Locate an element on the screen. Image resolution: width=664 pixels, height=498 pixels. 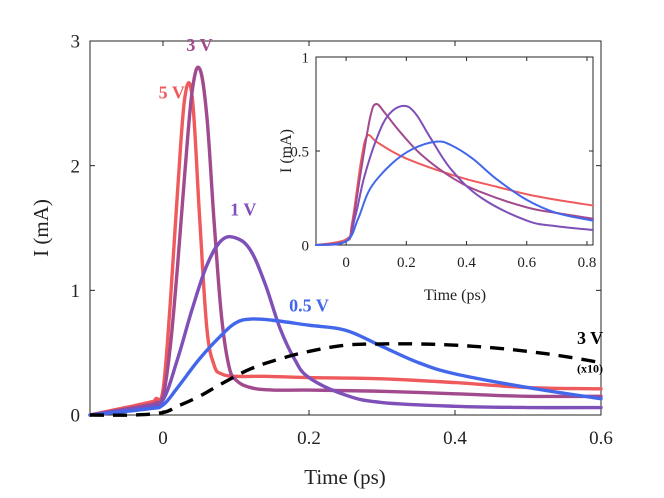
inset-y-tick-label: 0 is located at coordinates (306, 246).